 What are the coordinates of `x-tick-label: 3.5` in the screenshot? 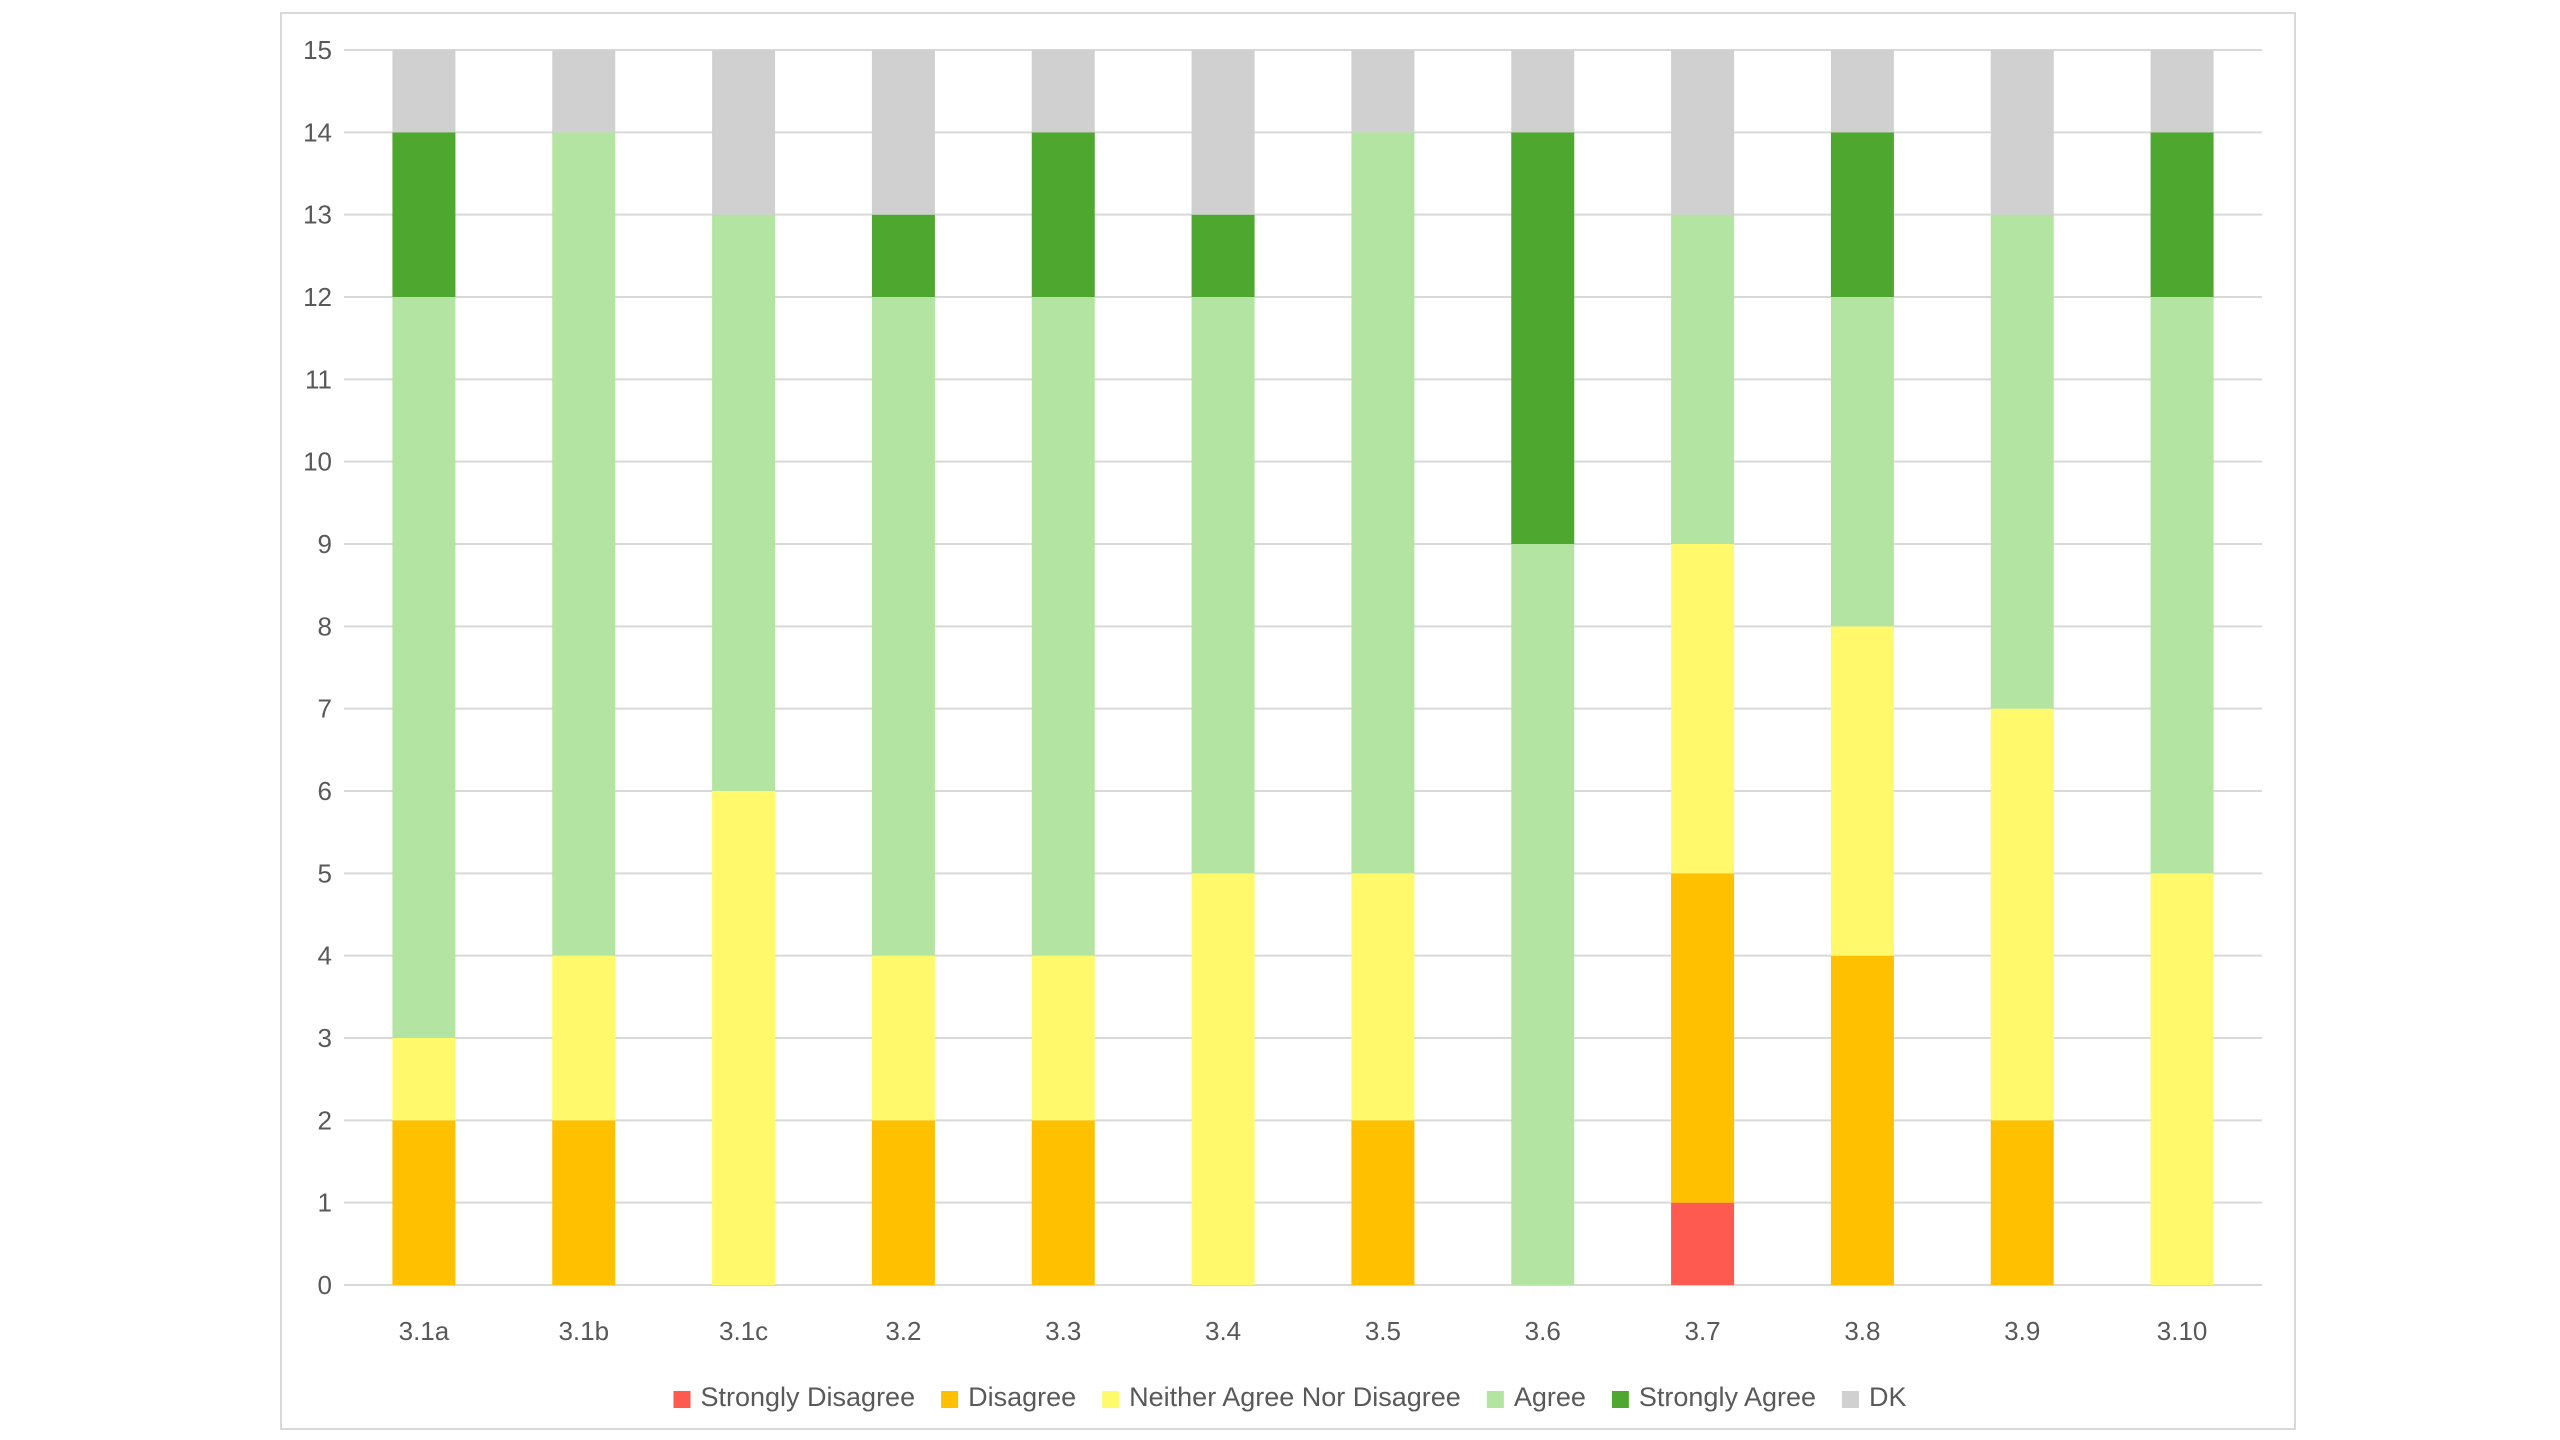 It's located at (1383, 1331).